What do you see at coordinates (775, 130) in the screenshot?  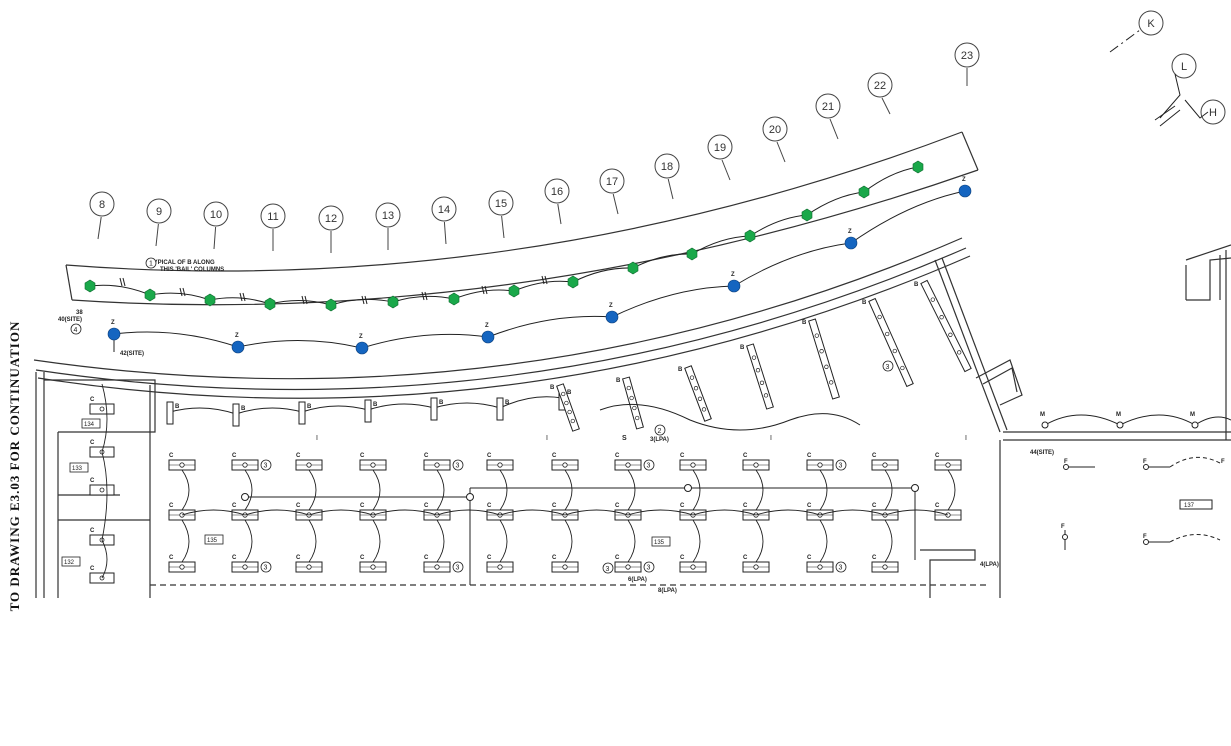 I see `grid-bubble-label: 20` at bounding box center [775, 130].